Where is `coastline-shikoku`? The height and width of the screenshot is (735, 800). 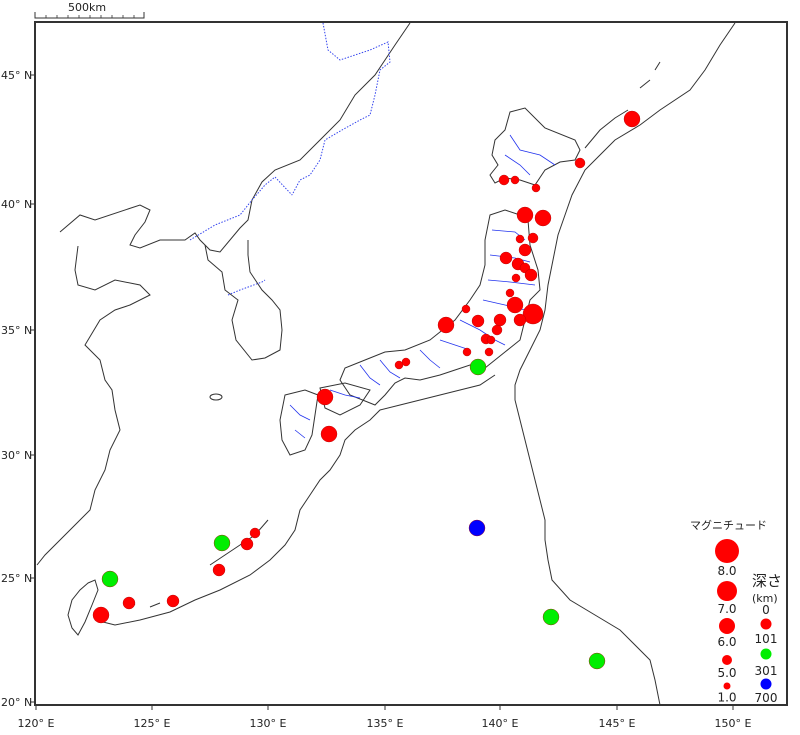
coastline-shikoku is located at coordinates (345, 399).